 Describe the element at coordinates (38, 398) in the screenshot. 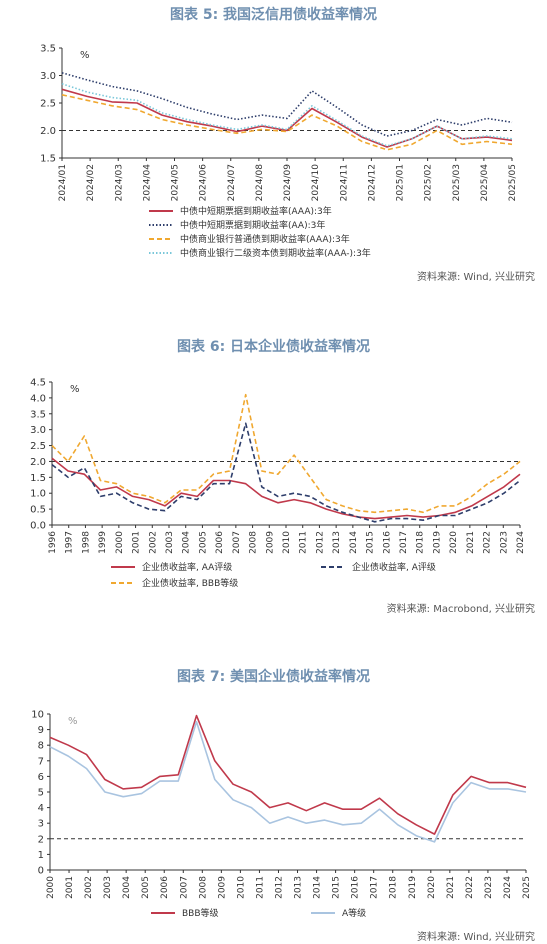

I see `y-tick-label: 4.0` at that location.